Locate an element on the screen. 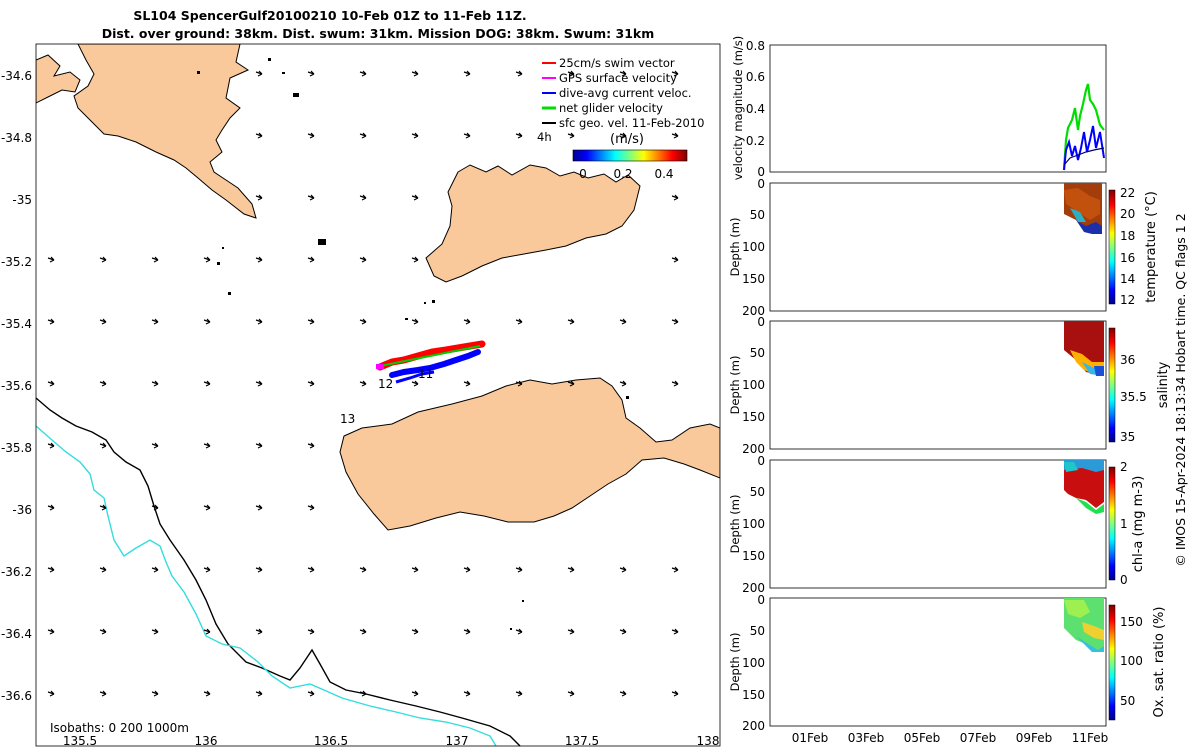 Image resolution: width=1200 pixels, height=750 pixels. ox-cb-tick: 50 is located at coordinates (1127, 701).